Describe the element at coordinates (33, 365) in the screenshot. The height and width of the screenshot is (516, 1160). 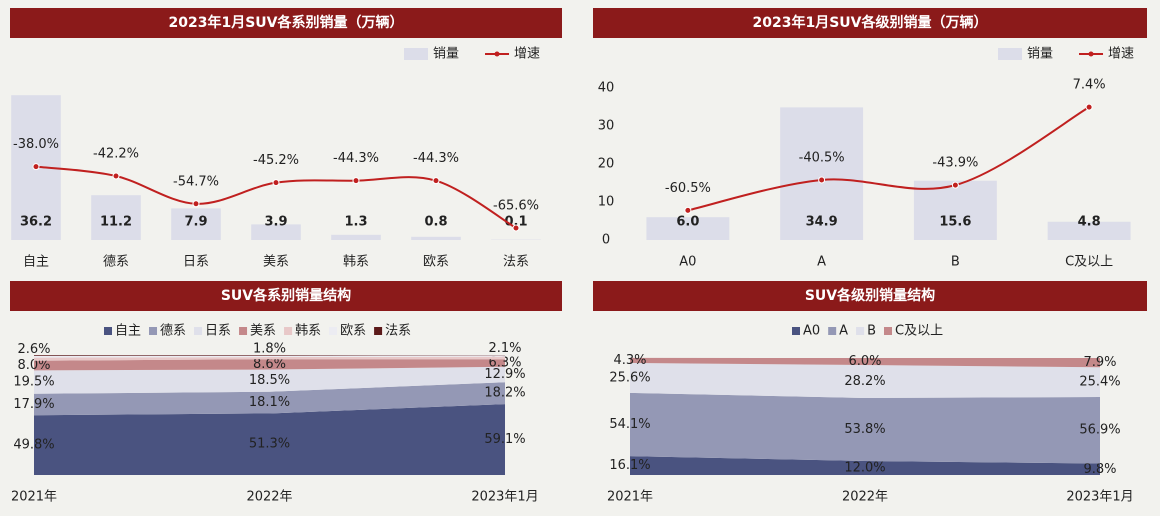
I see `area-value-label: 8.0%` at that location.